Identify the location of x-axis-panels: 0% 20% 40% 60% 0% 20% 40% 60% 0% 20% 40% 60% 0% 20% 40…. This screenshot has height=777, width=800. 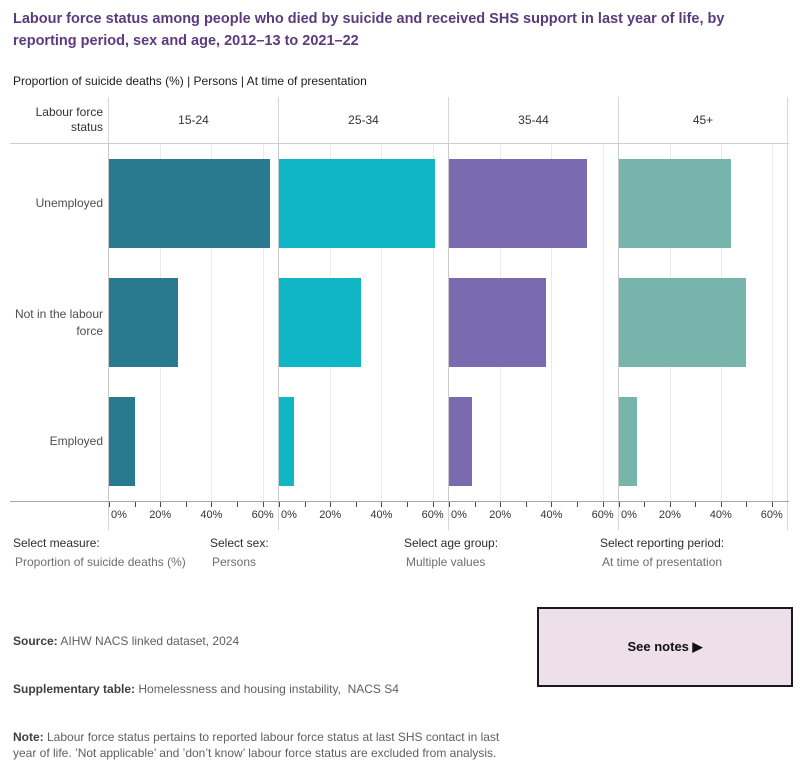
(448, 516).